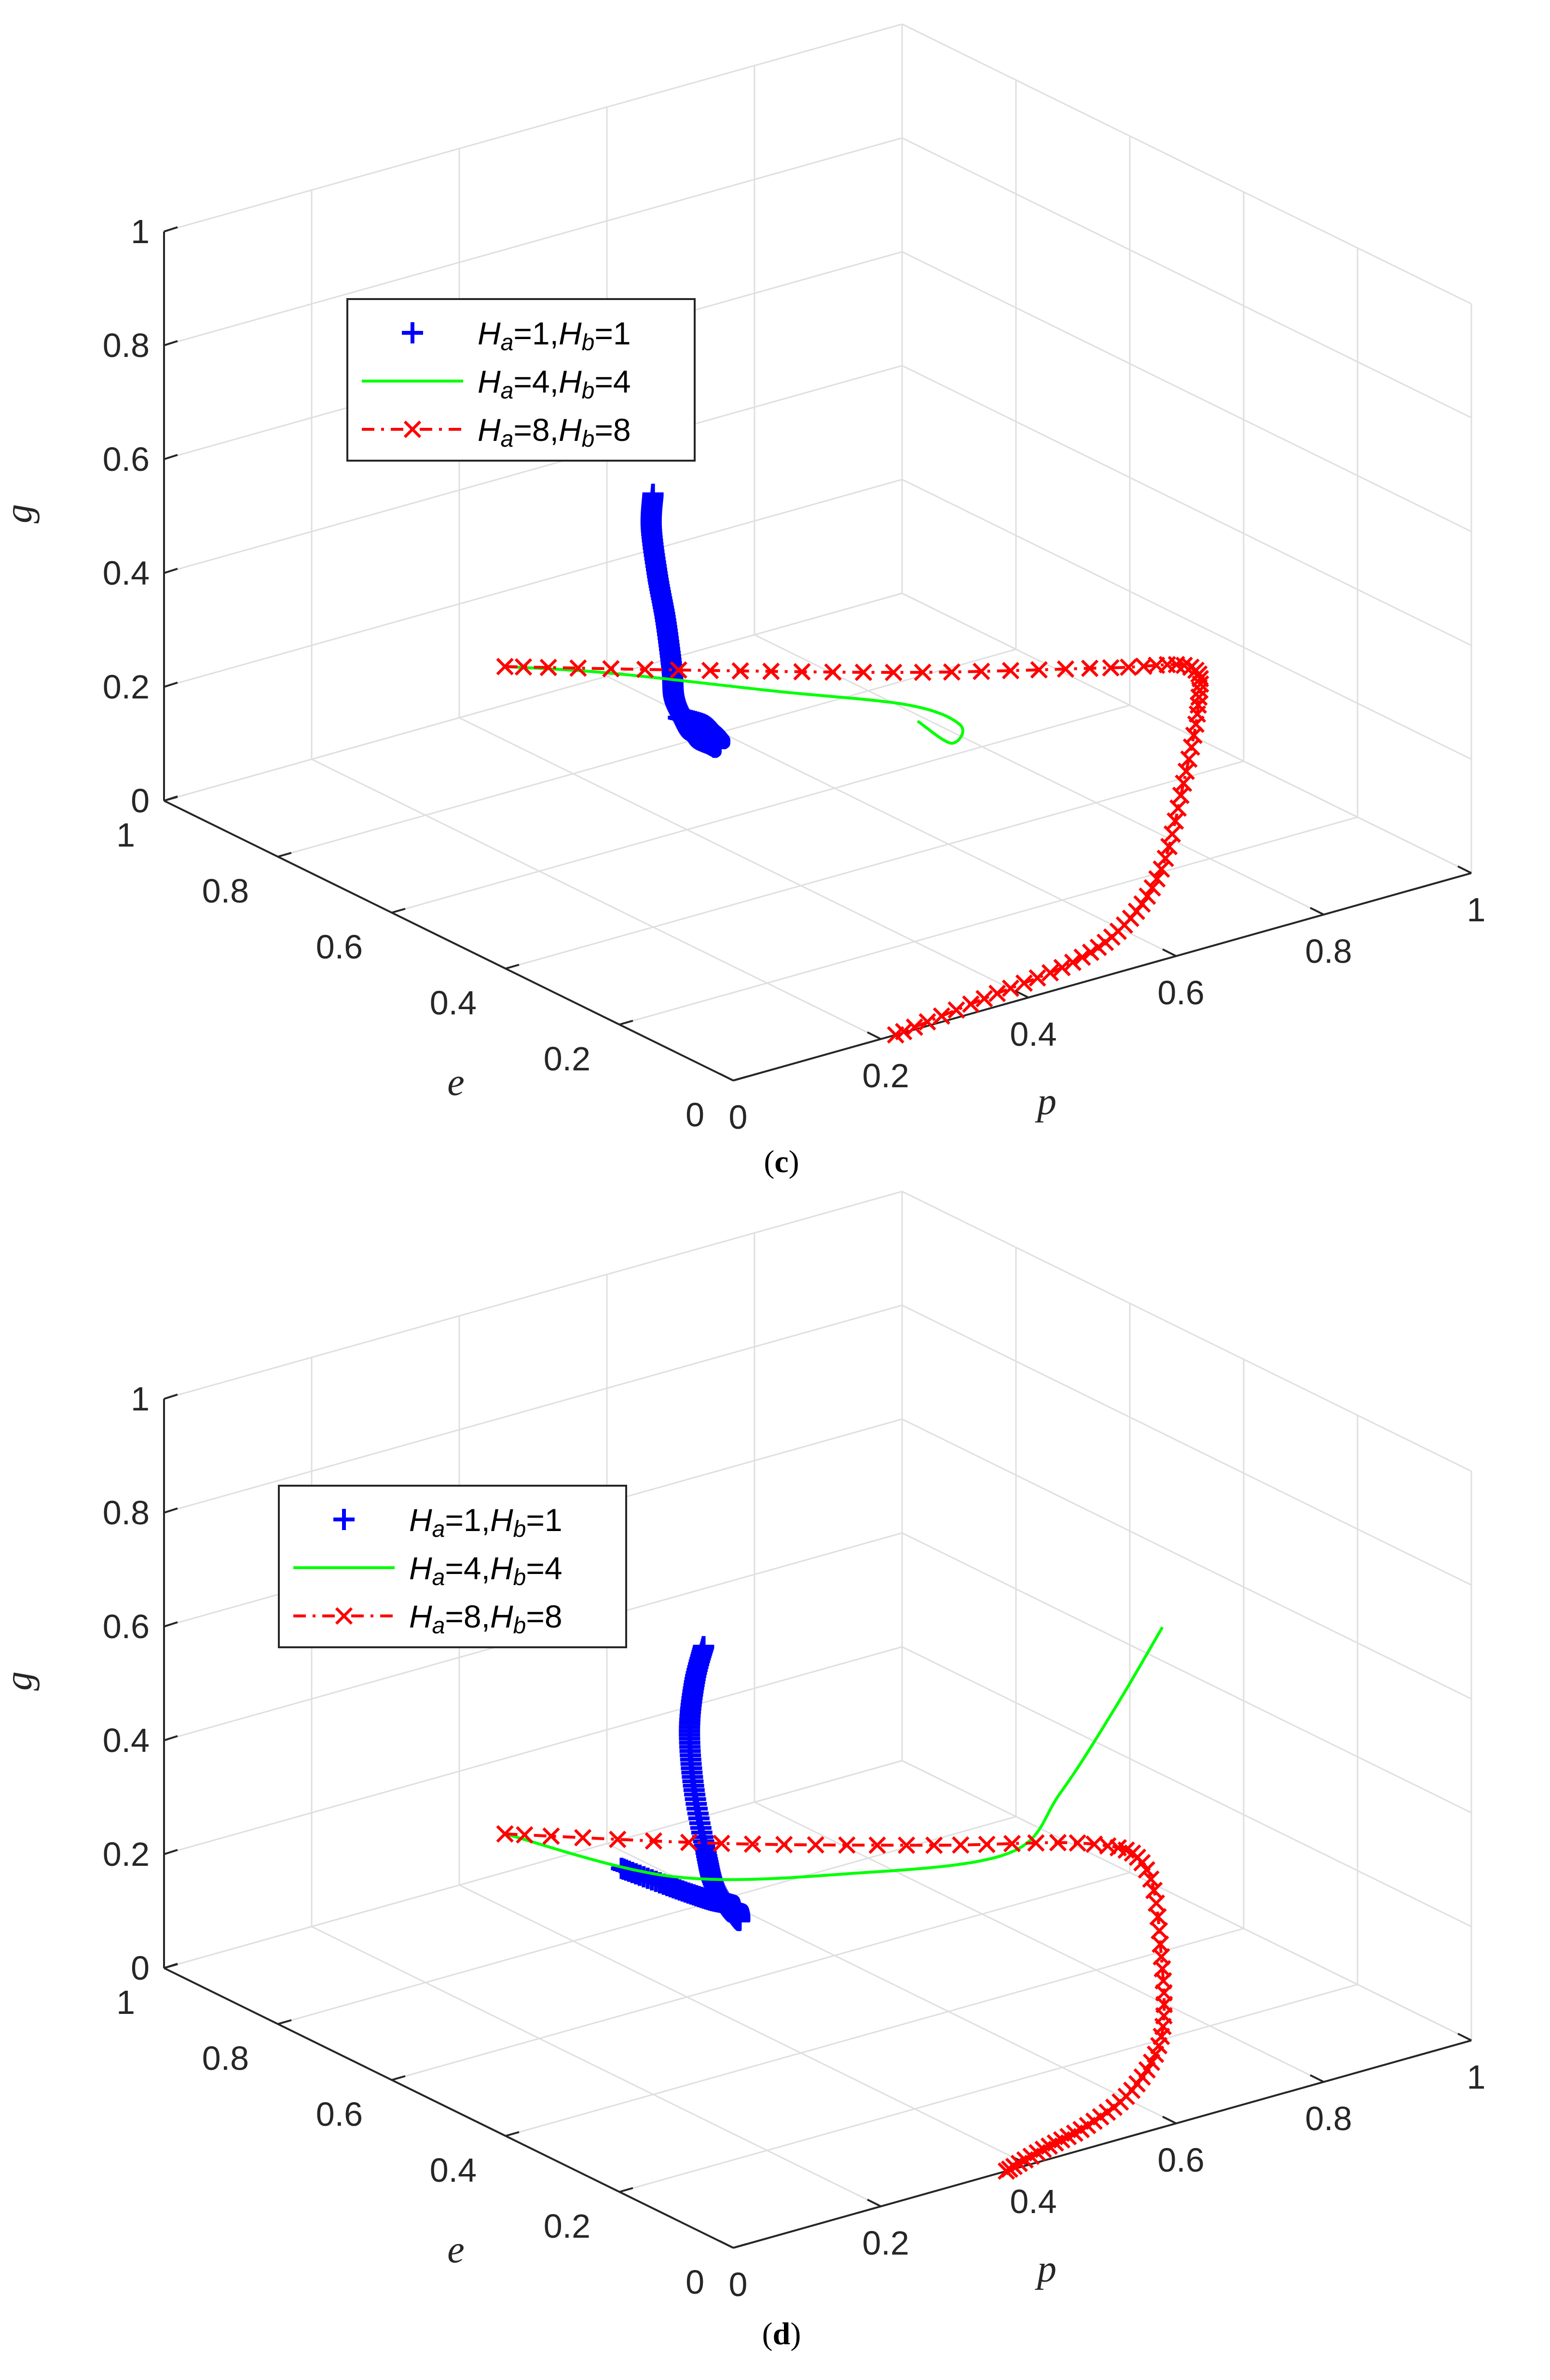  What do you see at coordinates (225, 2058) in the screenshot?
I see `e-tick-label: 0.8` at bounding box center [225, 2058].